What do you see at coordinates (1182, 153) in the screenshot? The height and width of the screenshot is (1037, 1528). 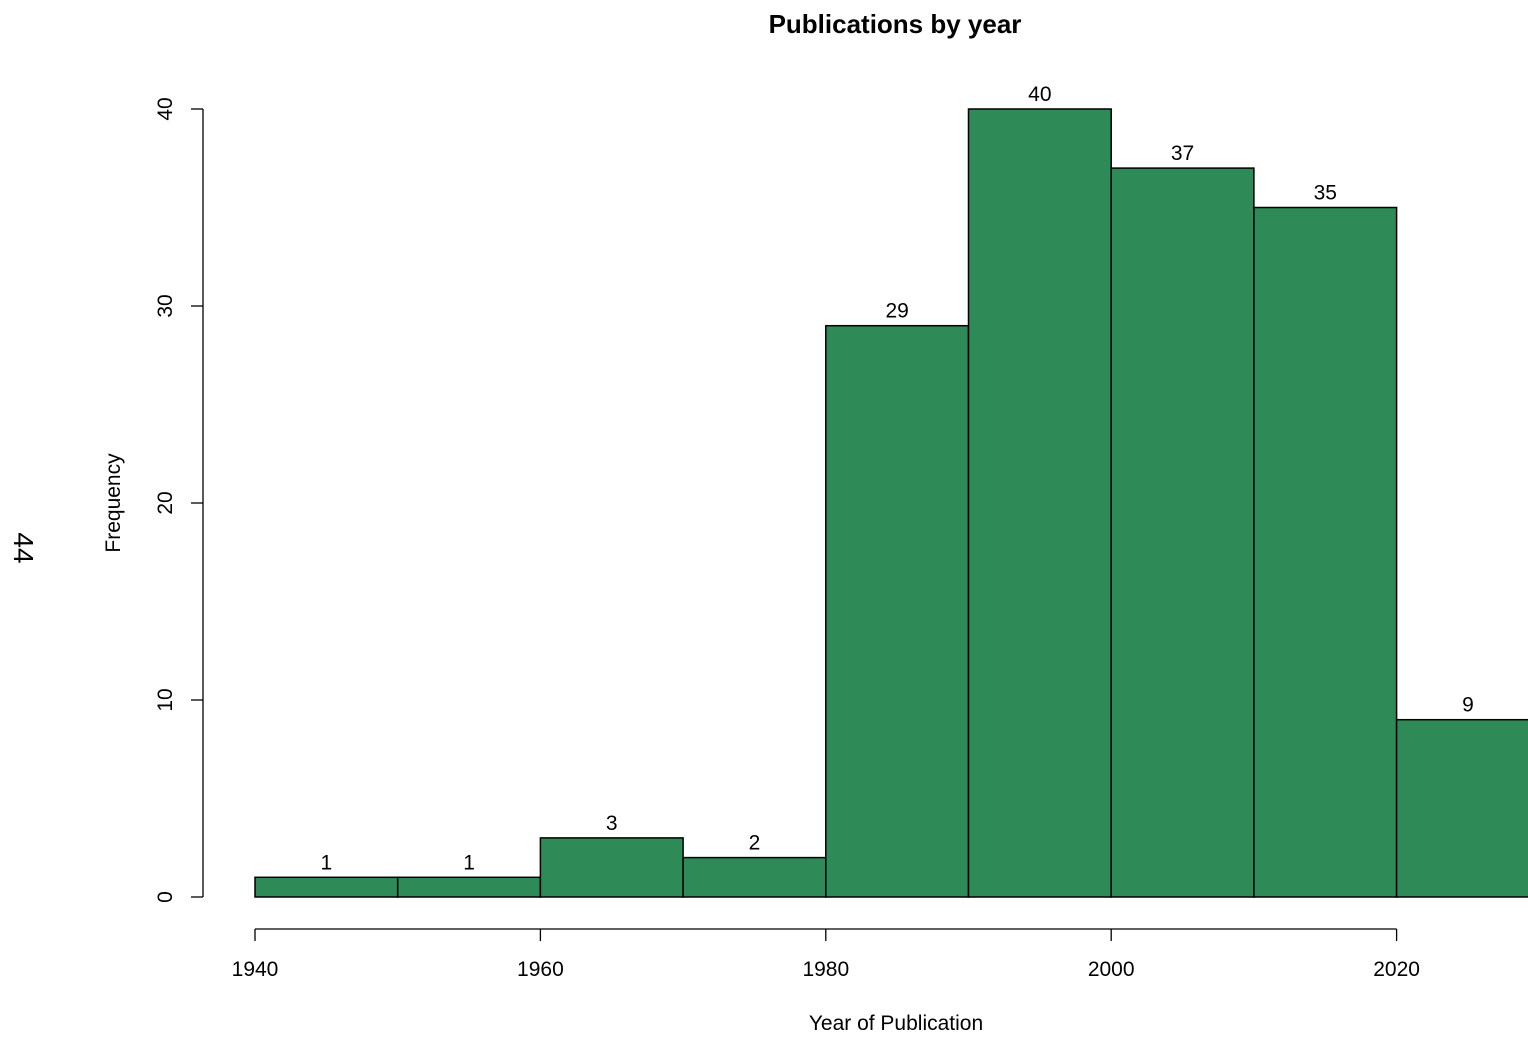 I see `bar-count-label: 37` at bounding box center [1182, 153].